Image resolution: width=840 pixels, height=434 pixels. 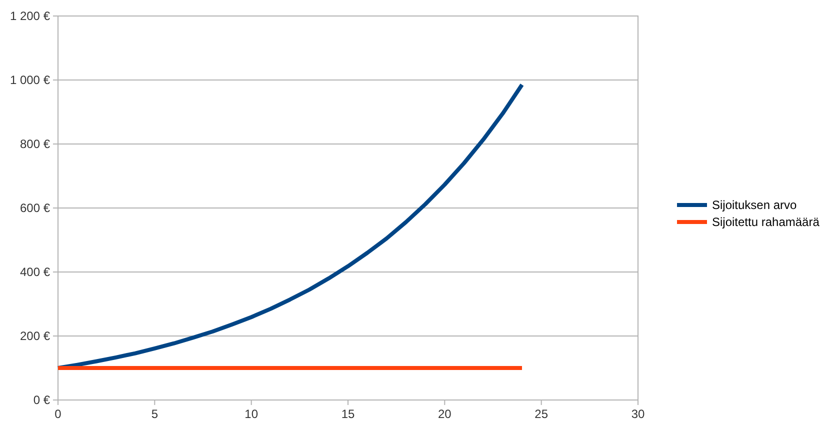 I want to click on y-tick-label: 200 €, so click(x=35, y=336).